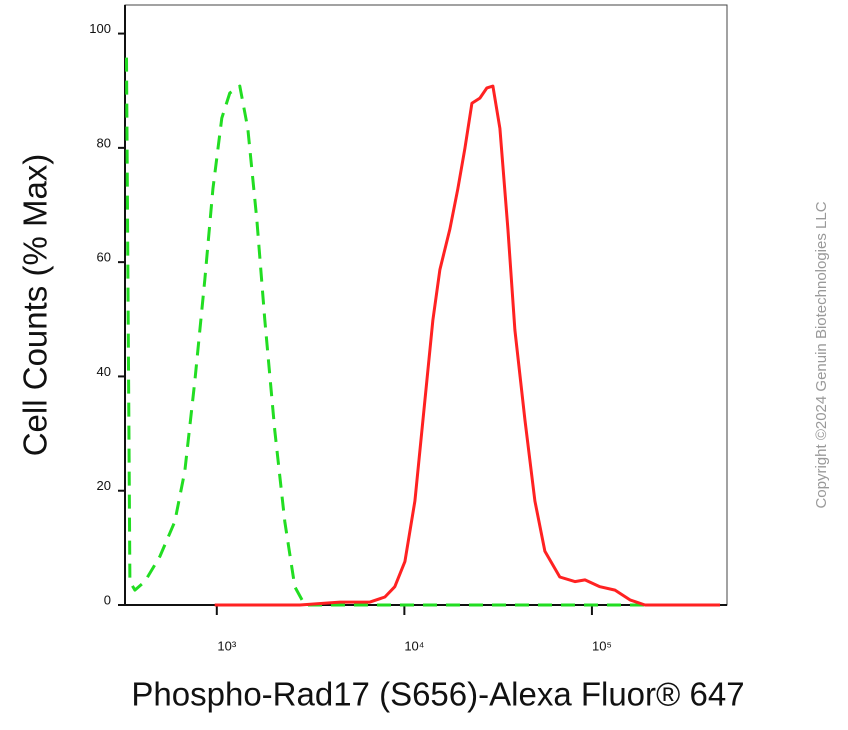 The width and height of the screenshot is (848, 730). What do you see at coordinates (104, 257) in the screenshot?
I see `y-tick-label: 60` at bounding box center [104, 257].